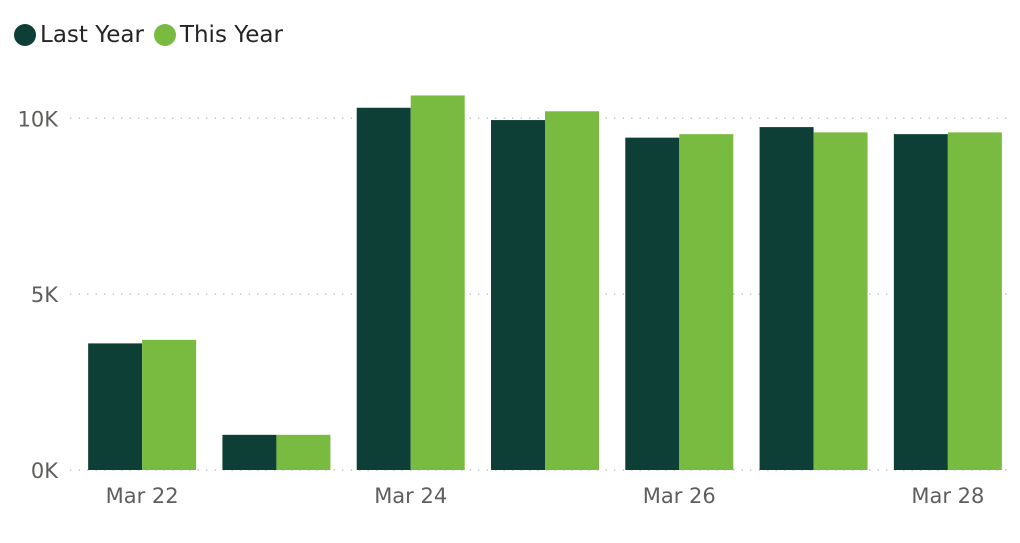 The height and width of the screenshot is (543, 1020). What do you see at coordinates (25, 35) in the screenshot?
I see `legend-swatch-last-year-icon` at bounding box center [25, 35].